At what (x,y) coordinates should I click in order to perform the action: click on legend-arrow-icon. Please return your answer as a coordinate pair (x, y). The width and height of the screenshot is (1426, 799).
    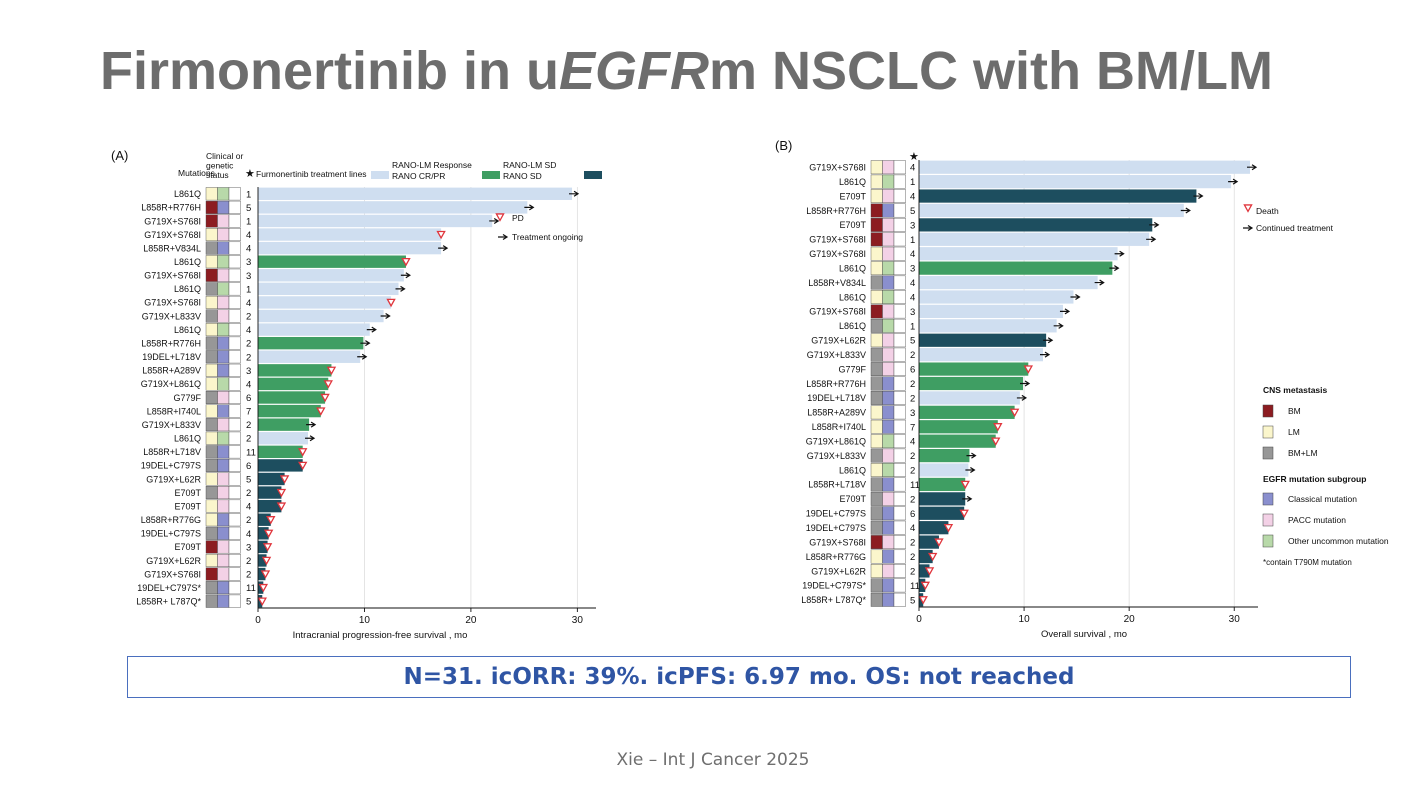
    Looking at the image, I should click on (503, 237).